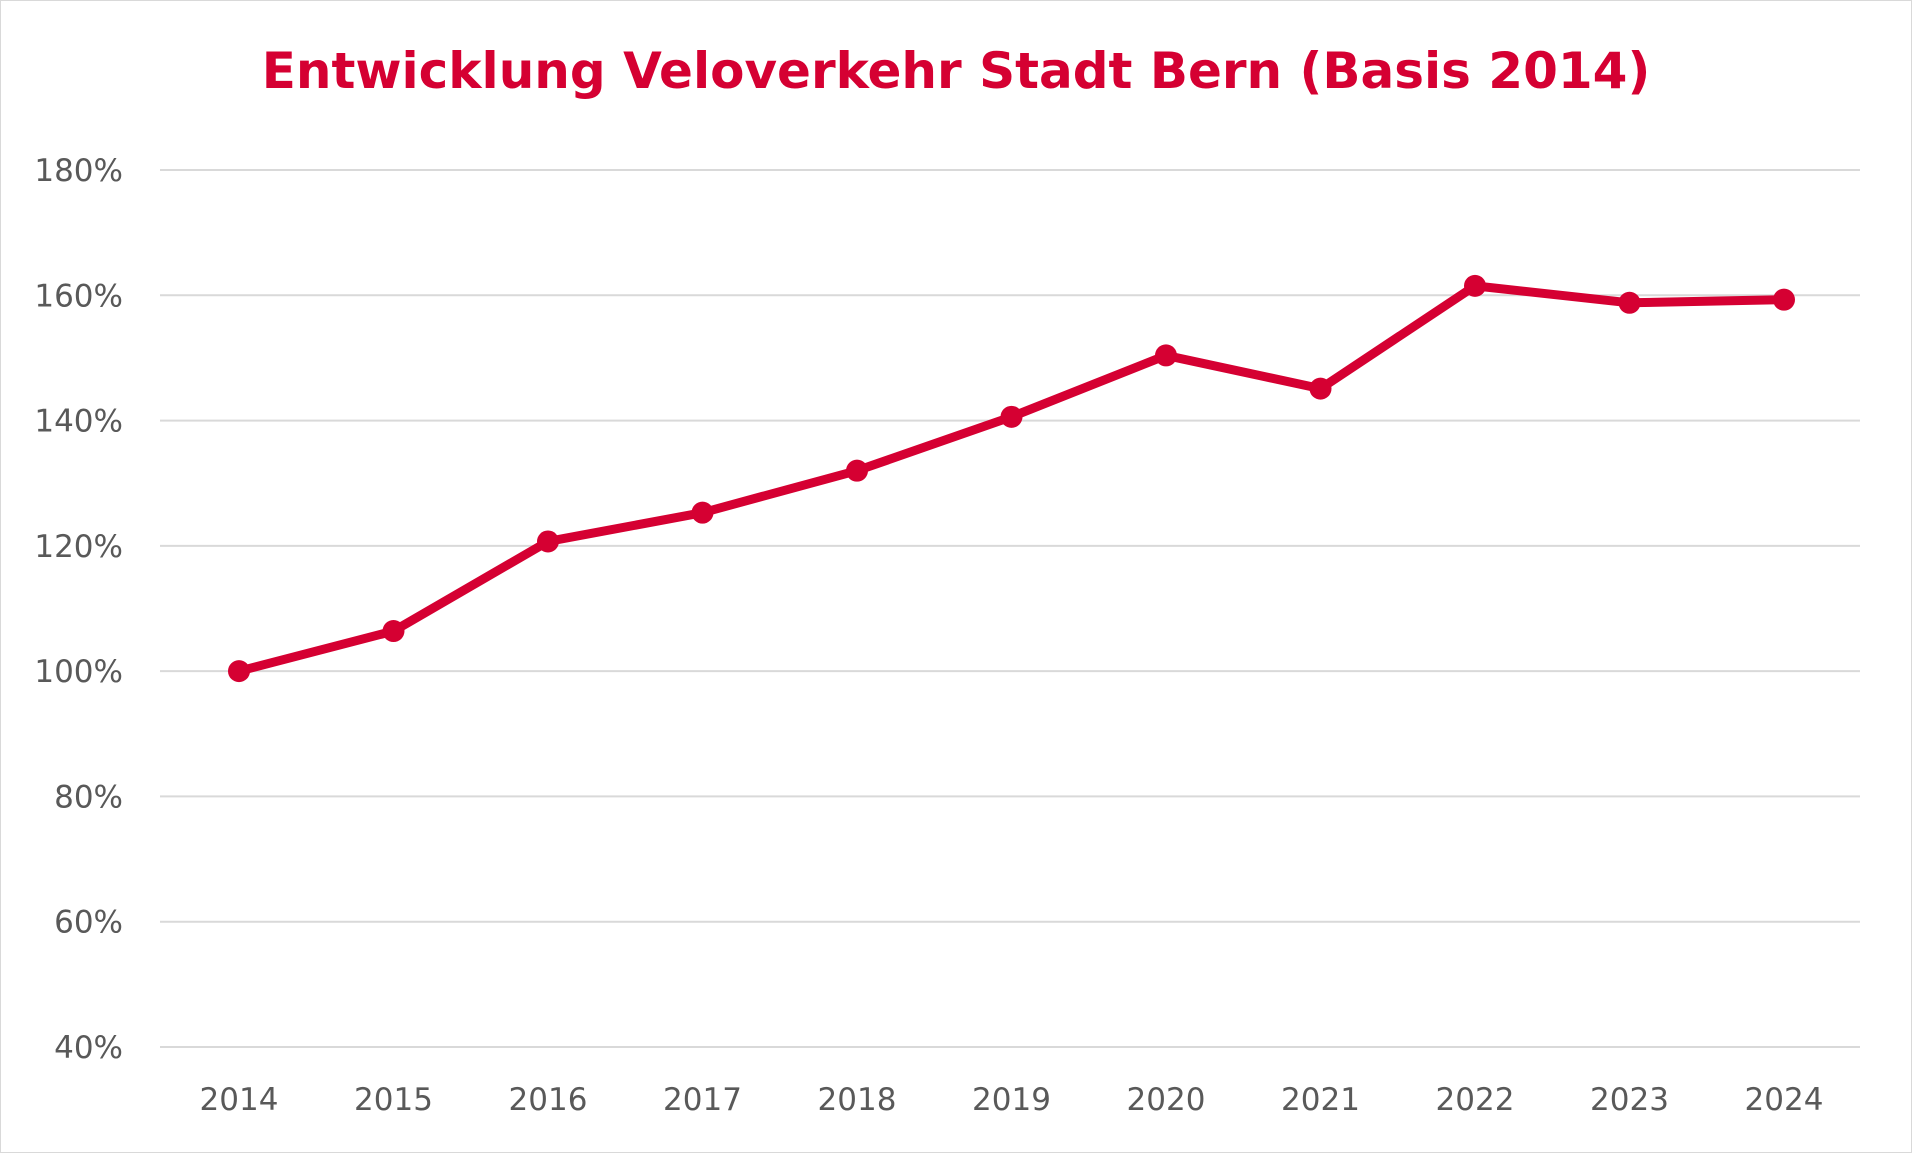  Describe the element at coordinates (78, 296) in the screenshot. I see `y-tick-label: 160%` at that location.